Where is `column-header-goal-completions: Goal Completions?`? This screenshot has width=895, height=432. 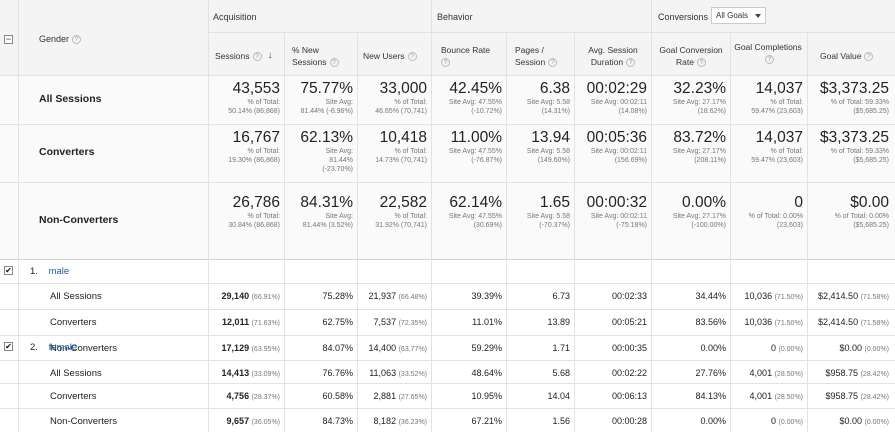
column-header-goal-completions: Goal Completions? is located at coordinates (768, 53).